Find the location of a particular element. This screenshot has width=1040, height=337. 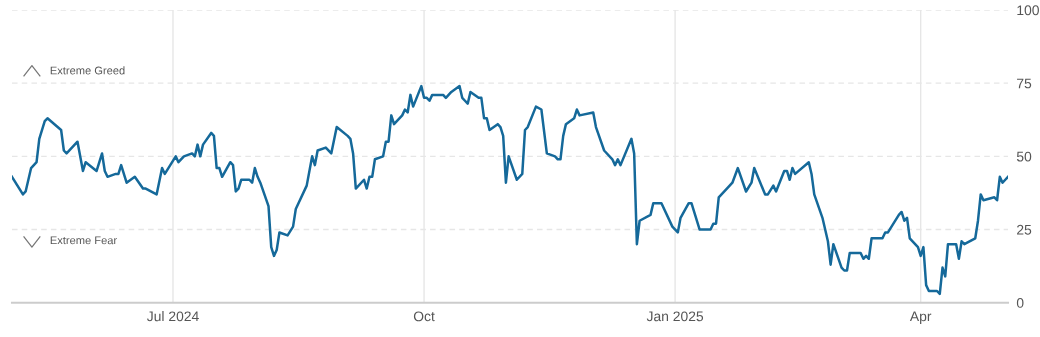

x-tick-label: Jan 2025 is located at coordinates (675, 316).